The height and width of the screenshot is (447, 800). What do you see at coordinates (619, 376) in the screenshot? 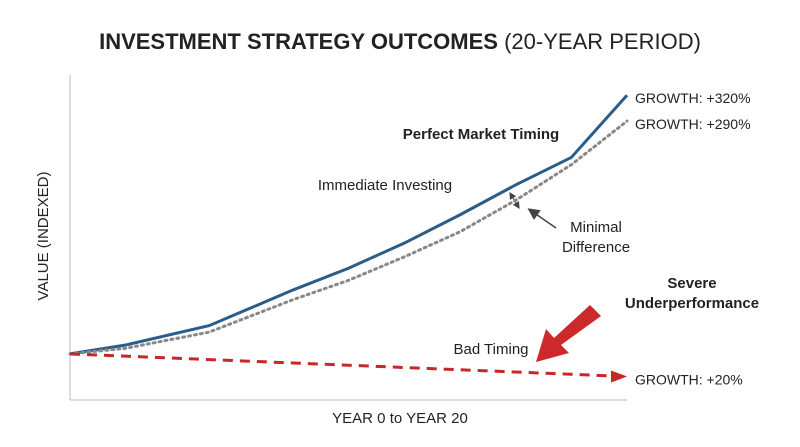
I see `arrow-head` at bounding box center [619, 376].